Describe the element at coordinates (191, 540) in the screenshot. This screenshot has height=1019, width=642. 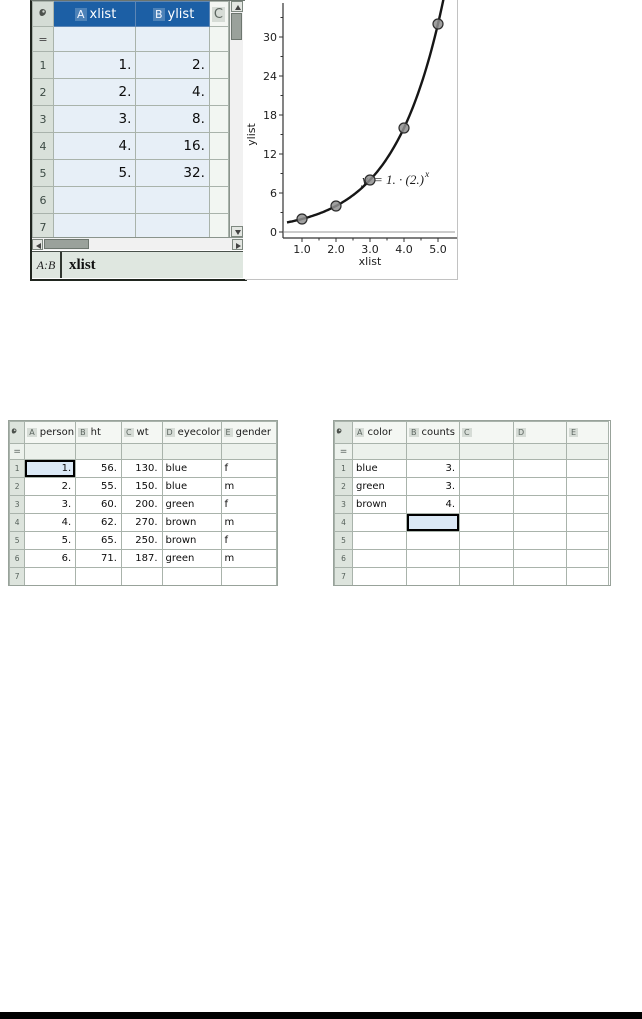
I see `cell-D5: brown` at that location.